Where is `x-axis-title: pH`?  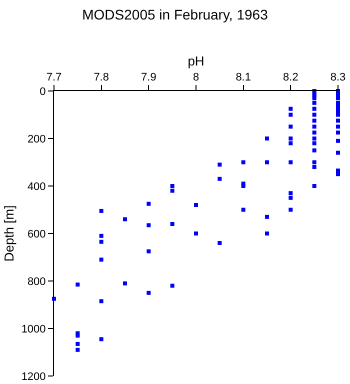
x-axis-title: pH is located at coordinates (196, 61).